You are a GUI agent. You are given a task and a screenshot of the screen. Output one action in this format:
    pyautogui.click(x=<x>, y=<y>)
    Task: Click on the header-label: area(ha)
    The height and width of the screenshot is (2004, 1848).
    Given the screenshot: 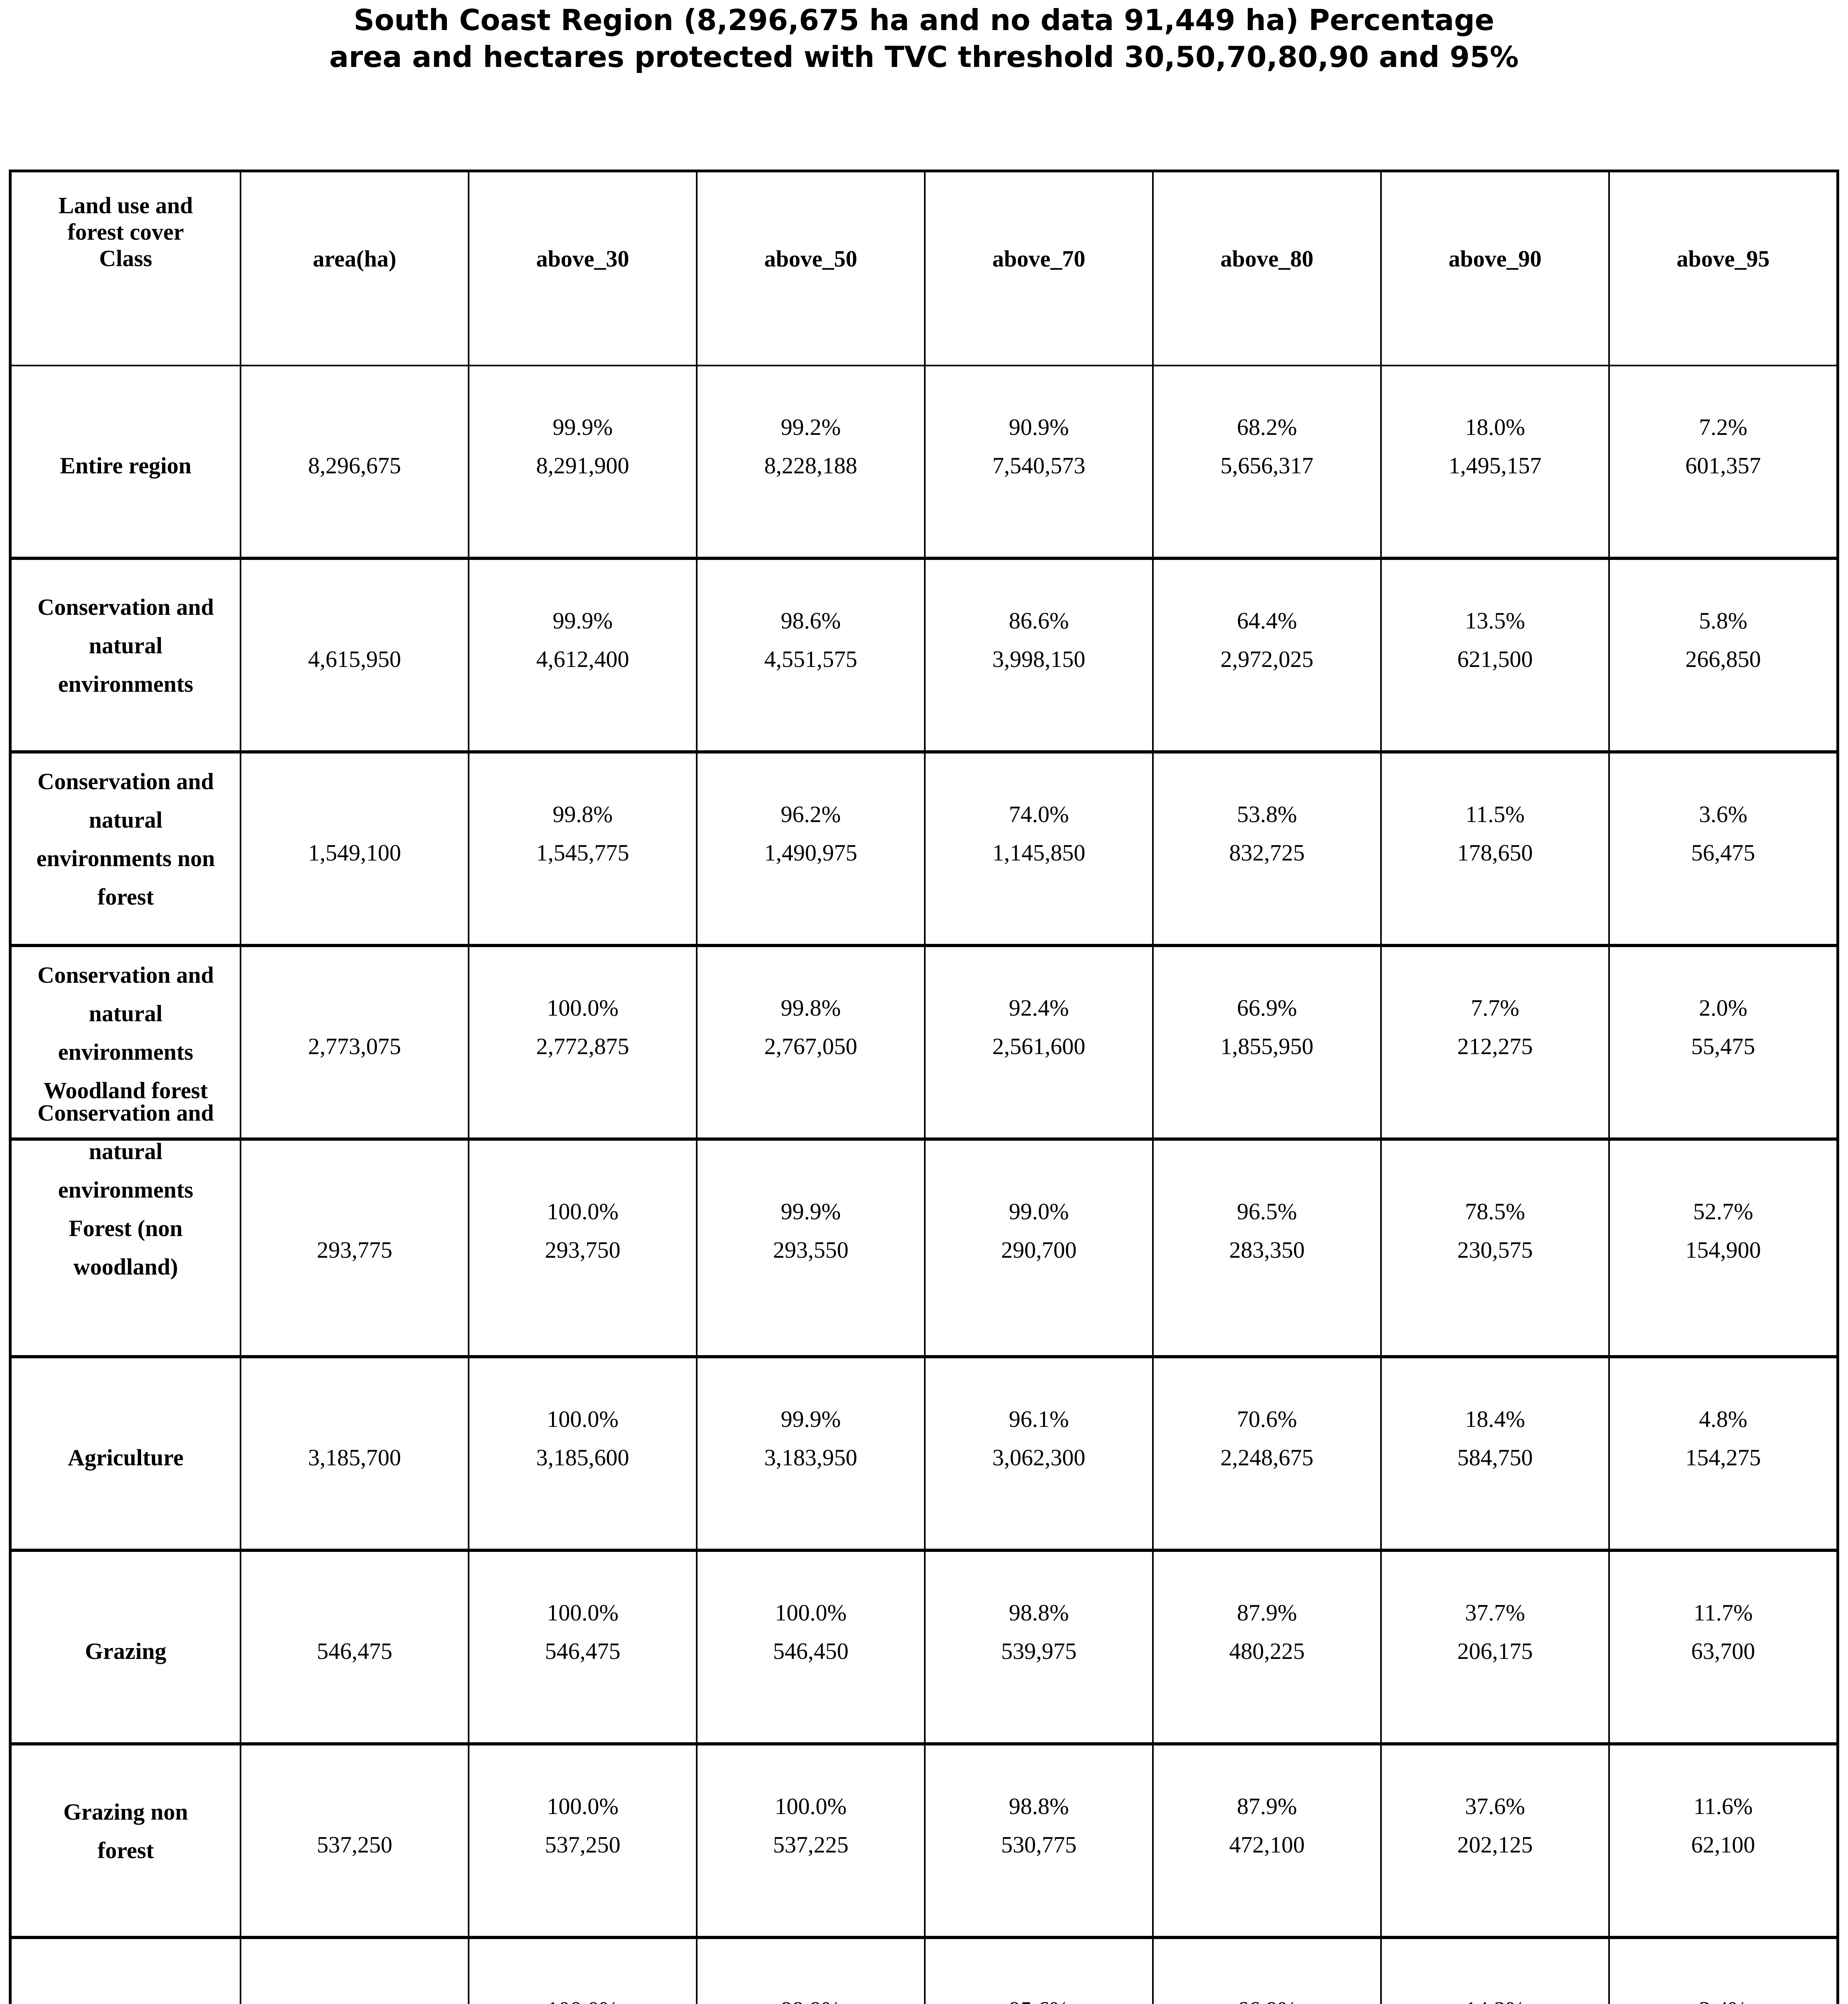 What is the action you would take?
    pyautogui.click(x=354, y=259)
    